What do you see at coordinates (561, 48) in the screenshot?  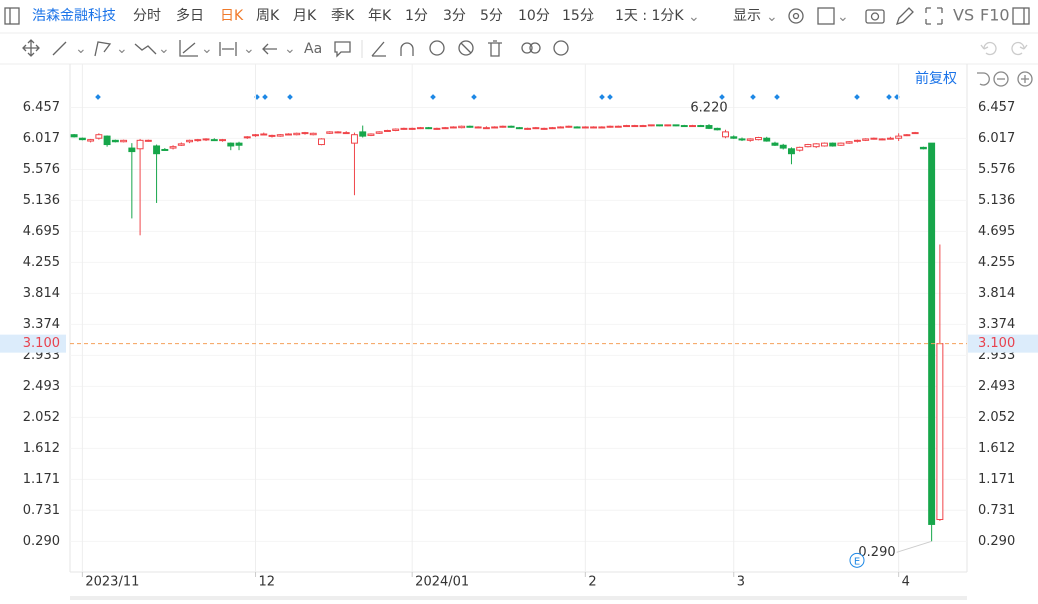 I see `draw-settings` at bounding box center [561, 48].